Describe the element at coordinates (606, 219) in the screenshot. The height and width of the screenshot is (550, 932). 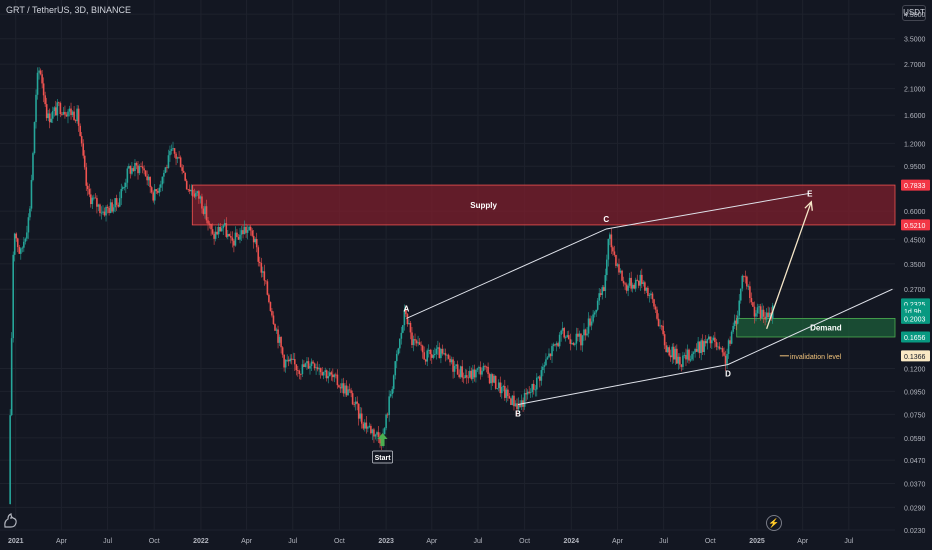
I see `wave-label-c: C` at that location.